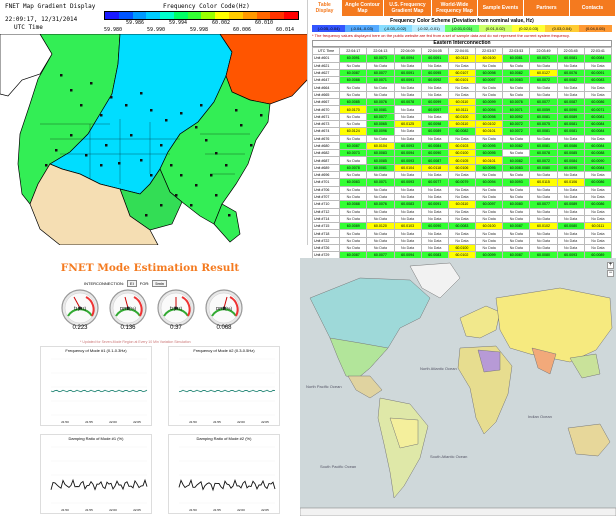 The height and width of the screenshot is (516, 616). I want to click on unit-cell: Unit #671, so click(326, 116).